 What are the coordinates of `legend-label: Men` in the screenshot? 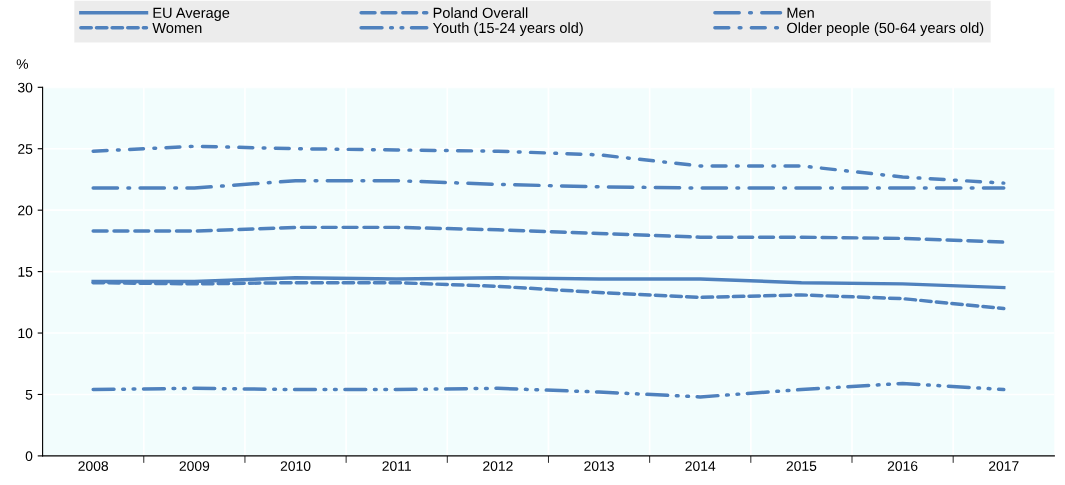 It's located at (800, 12).